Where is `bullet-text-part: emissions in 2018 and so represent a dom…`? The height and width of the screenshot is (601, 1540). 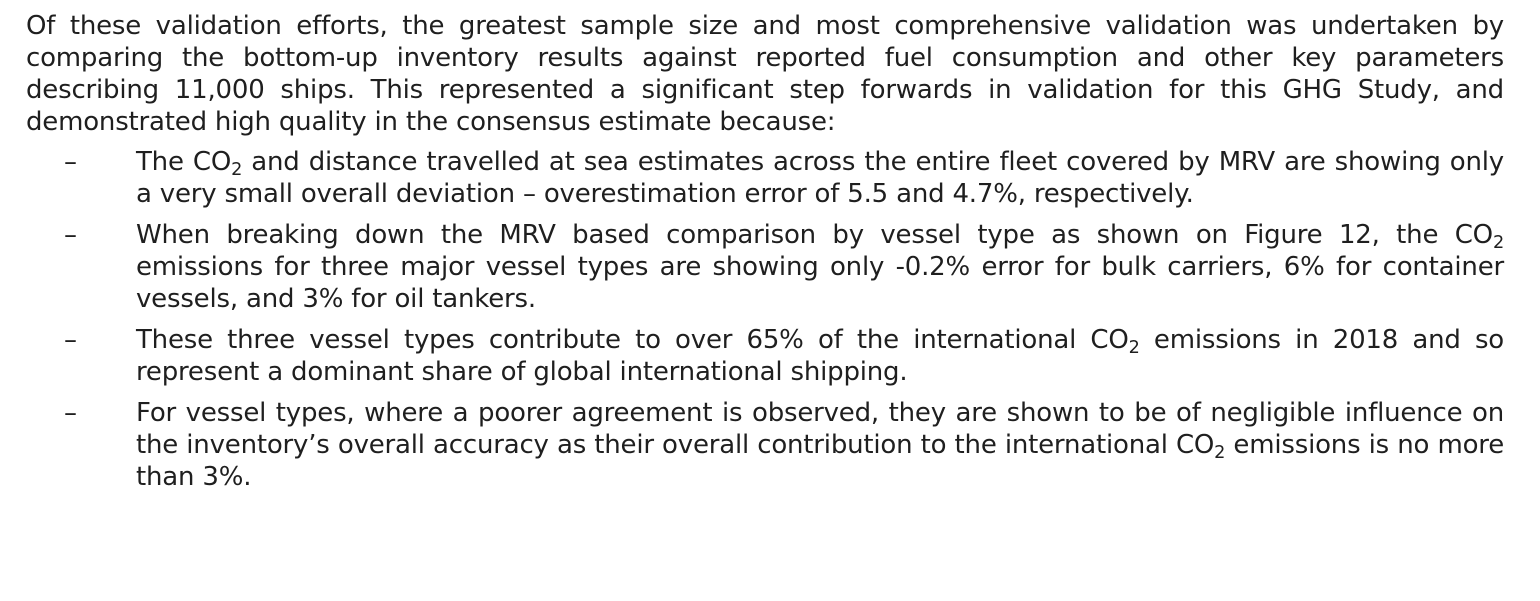 bullet-text-part: emissions in 2018 and so represent a dom… is located at coordinates (820, 356).